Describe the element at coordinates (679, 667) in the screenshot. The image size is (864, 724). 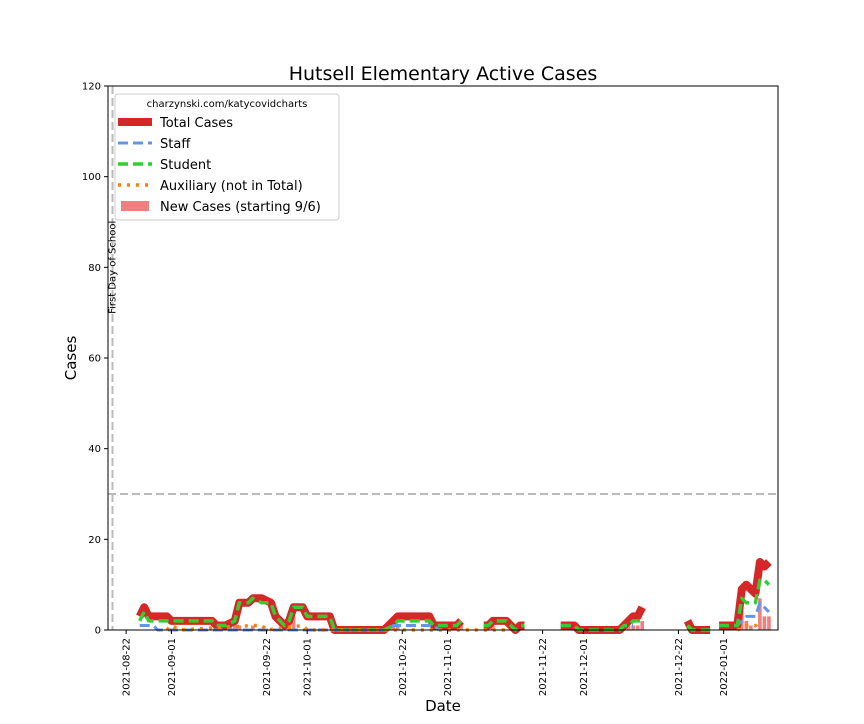
I see `x-tick-label: 2021-12-22` at that location.